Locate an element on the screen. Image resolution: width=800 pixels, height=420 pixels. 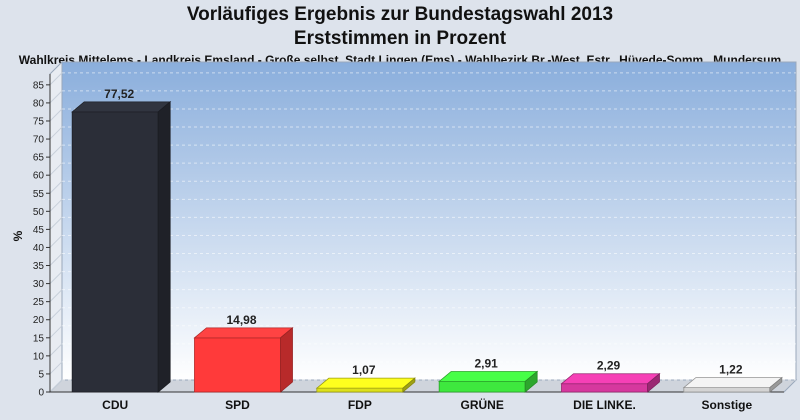
bar-value-label: 2,29 is located at coordinates (609, 366).